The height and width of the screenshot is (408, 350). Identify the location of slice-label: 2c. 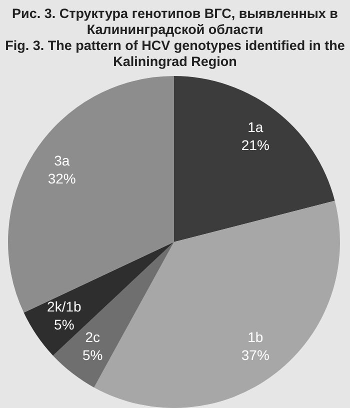
(92, 336).